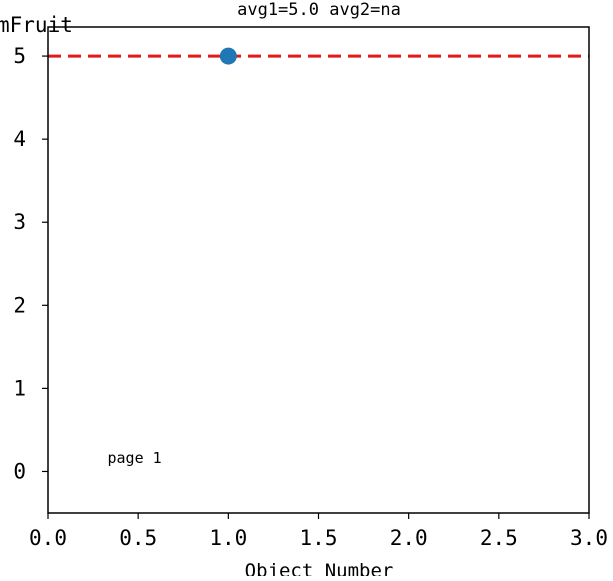 The height and width of the screenshot is (581, 613). What do you see at coordinates (19, 388) in the screenshot?
I see `y-tick-label: 1` at bounding box center [19, 388].